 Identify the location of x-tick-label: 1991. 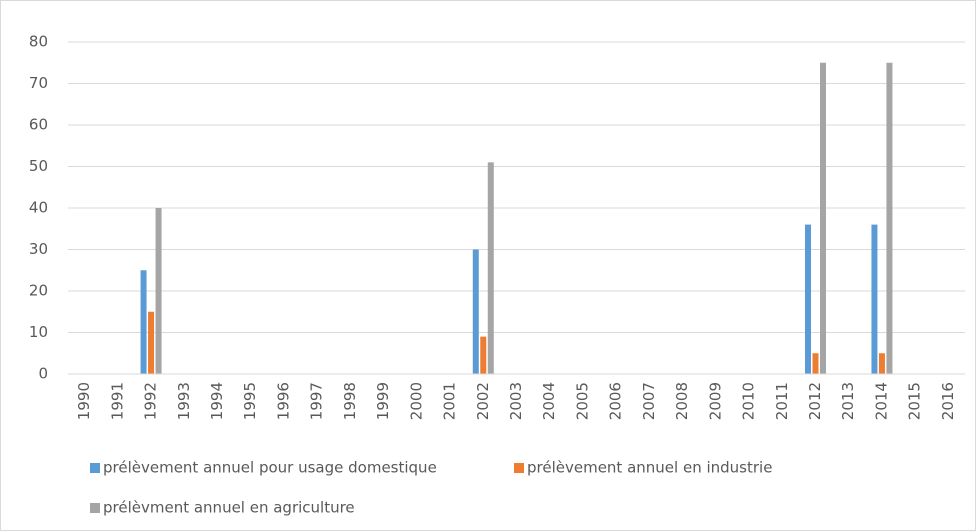
(117, 401).